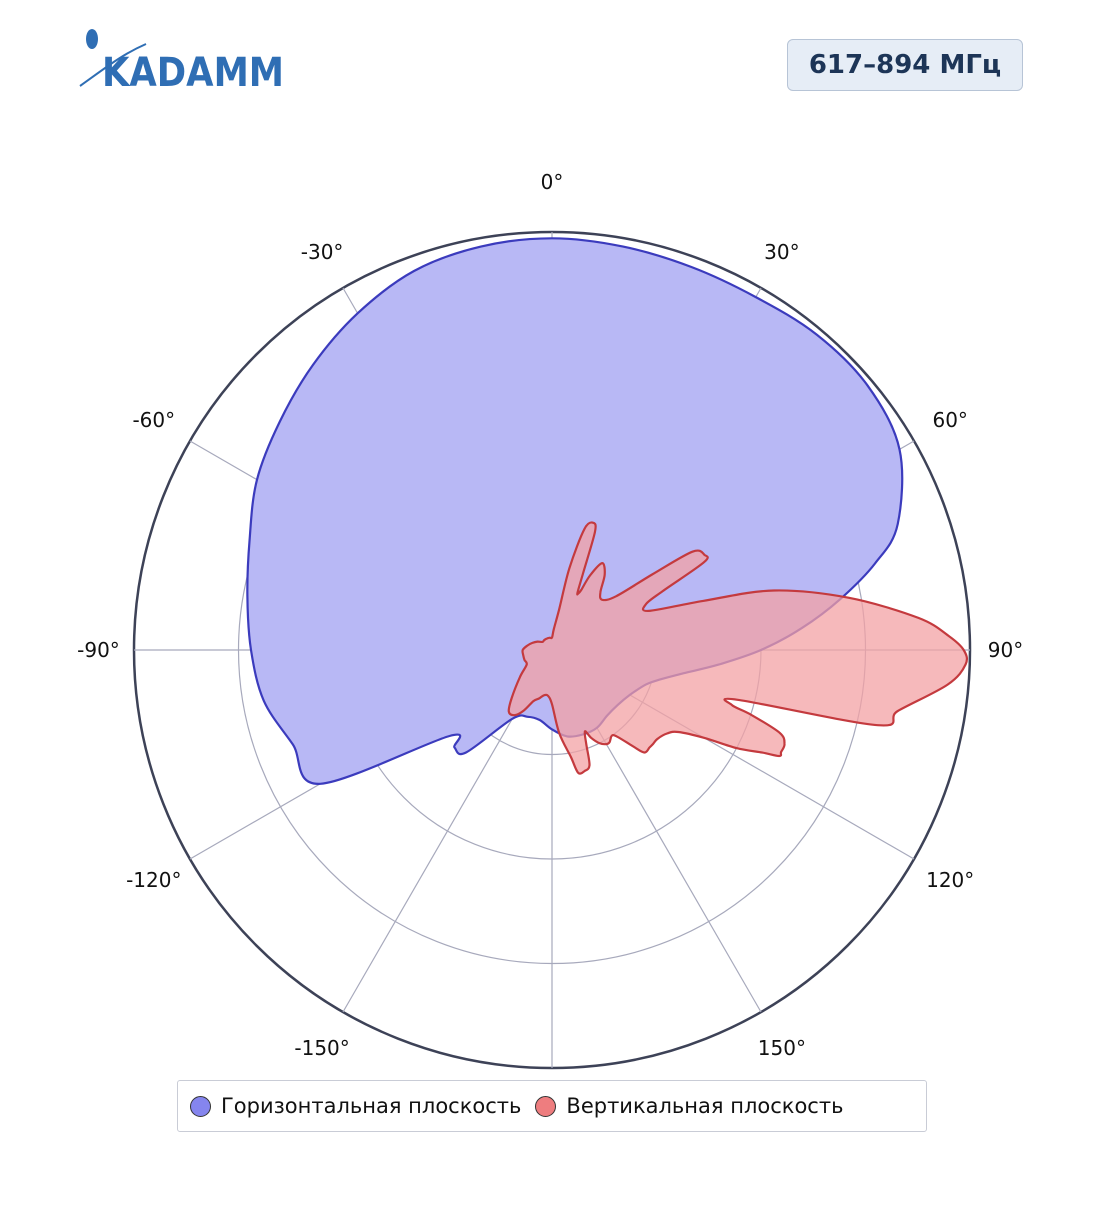 Image resolution: width=1104 pixels, height=1211 pixels. I want to click on angular-tick-label: -120°, so click(153, 880).